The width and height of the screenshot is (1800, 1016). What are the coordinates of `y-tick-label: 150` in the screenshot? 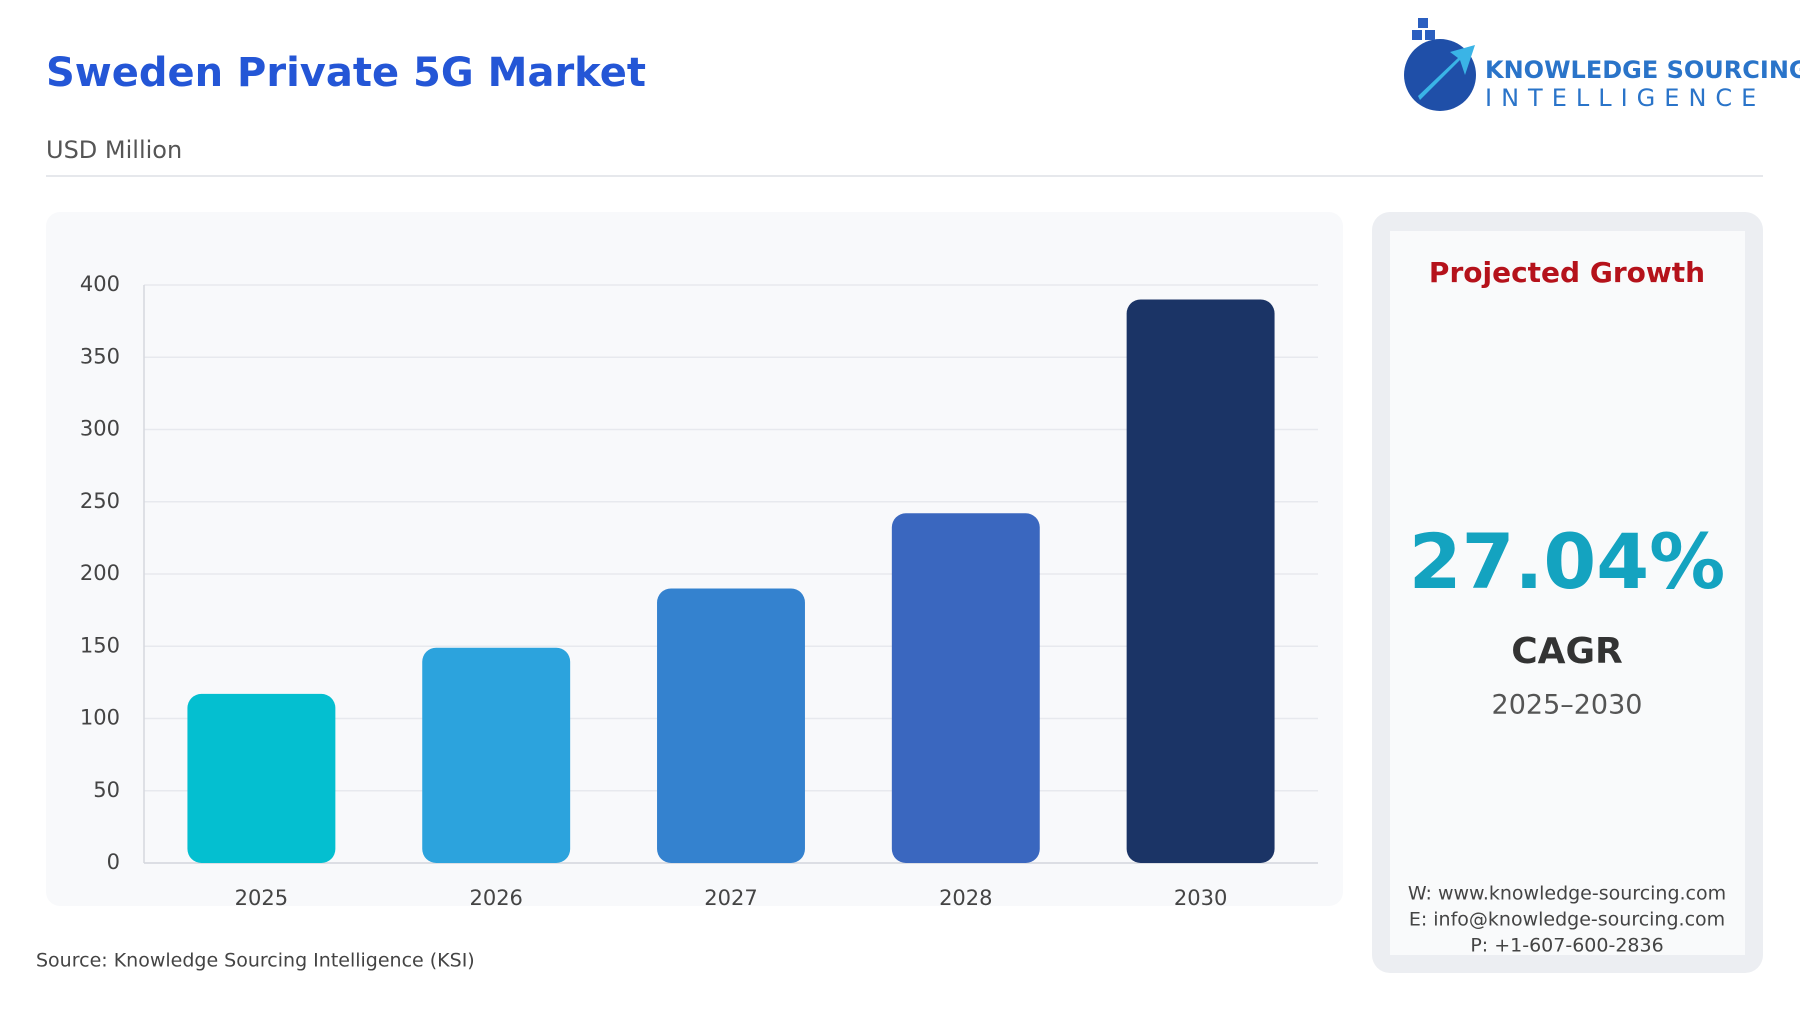 It's located at (100, 645).